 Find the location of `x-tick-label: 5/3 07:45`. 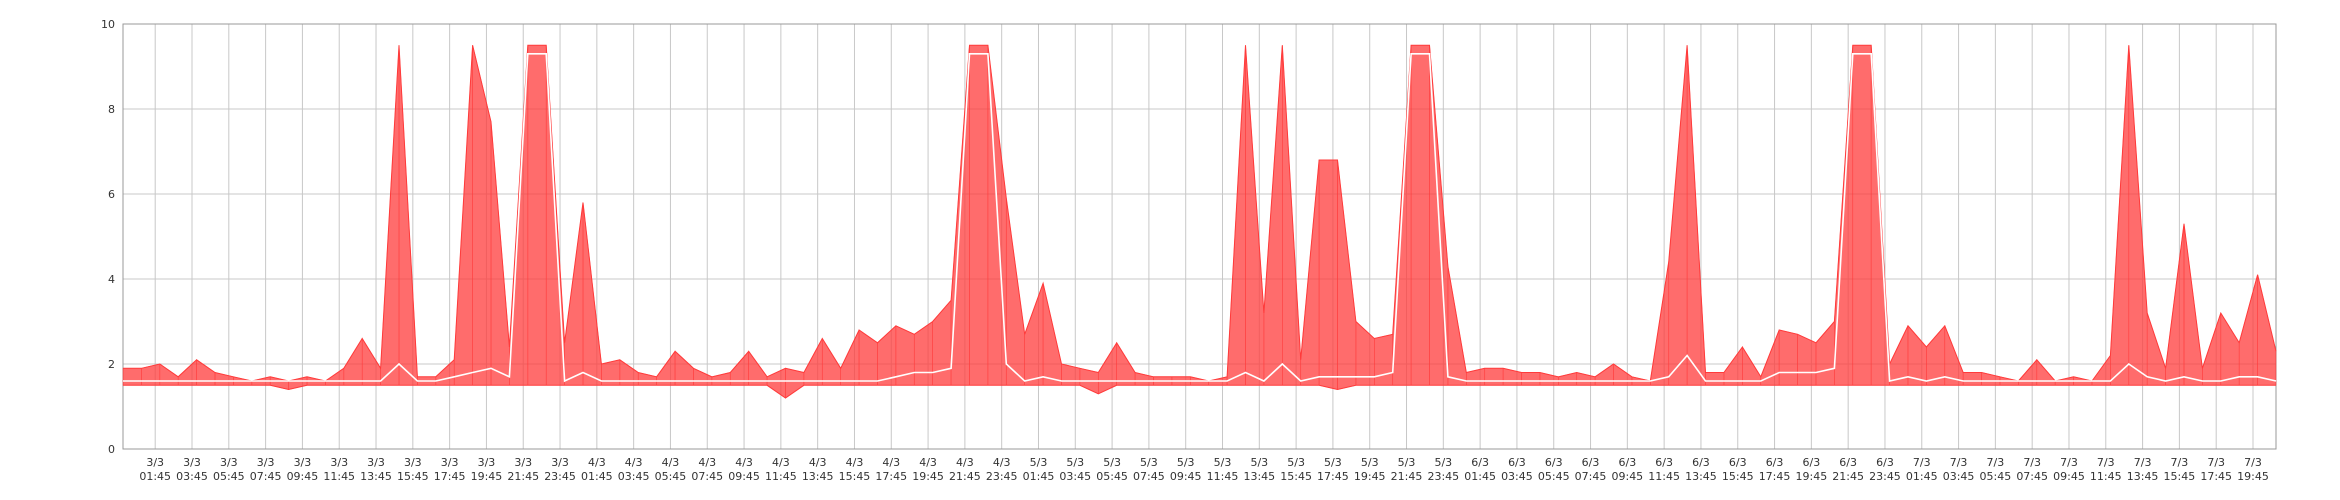

x-tick-label: 5/3 07:45 is located at coordinates (1149, 469).